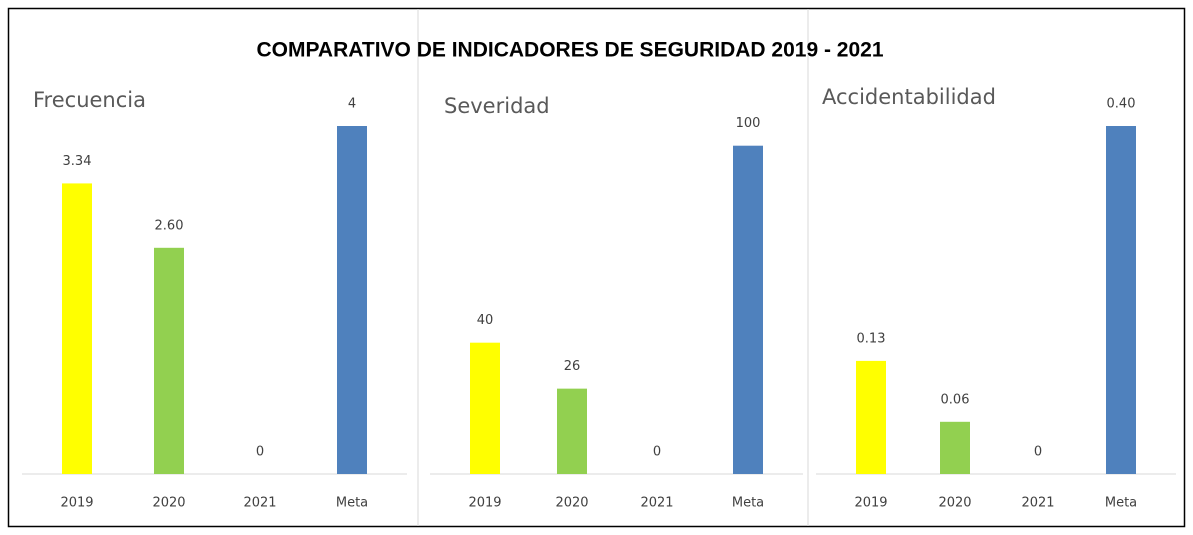 The image size is (1193, 535). Describe the element at coordinates (169, 225) in the screenshot. I see `value-label: 2.60` at that location.